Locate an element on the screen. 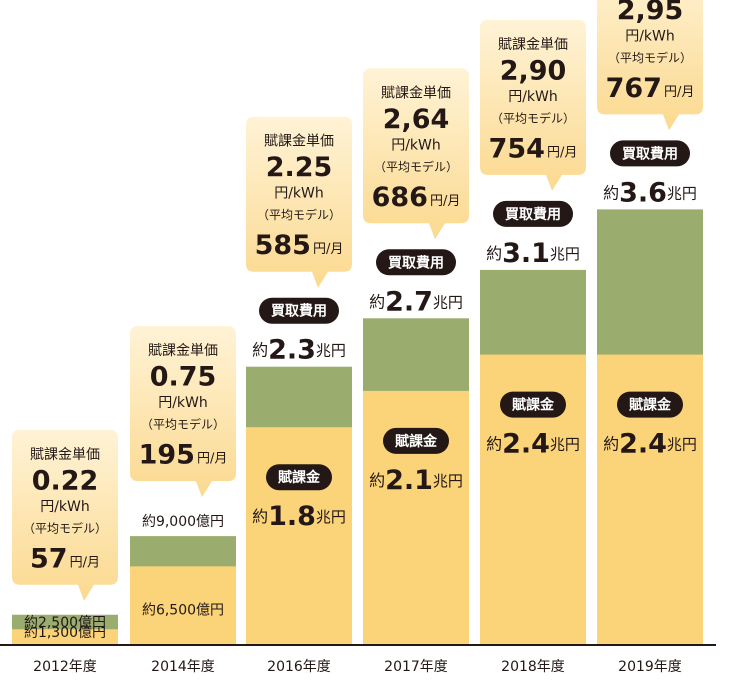 This screenshot has width=732, height=687. x-tick-label: 2016年度 is located at coordinates (299, 667).